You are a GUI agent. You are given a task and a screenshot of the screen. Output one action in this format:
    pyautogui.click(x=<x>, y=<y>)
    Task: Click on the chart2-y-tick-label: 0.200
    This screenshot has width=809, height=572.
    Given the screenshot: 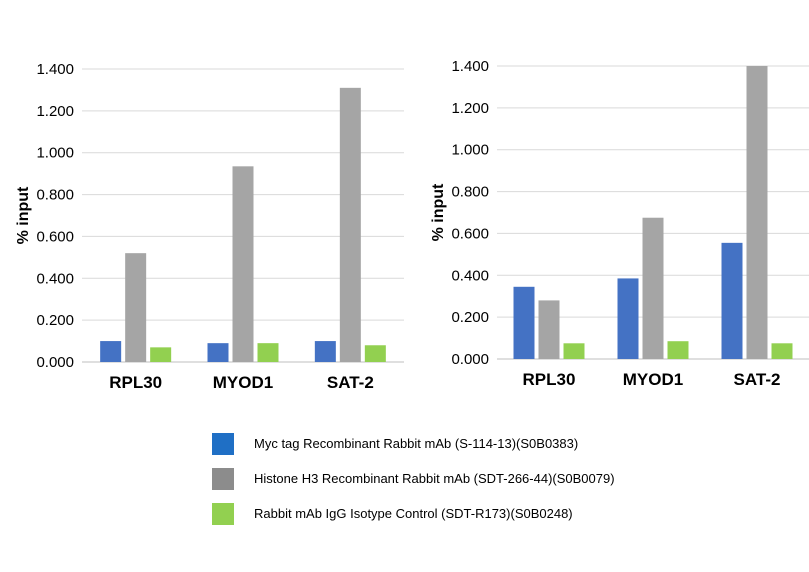 What is the action you would take?
    pyautogui.click(x=470, y=317)
    